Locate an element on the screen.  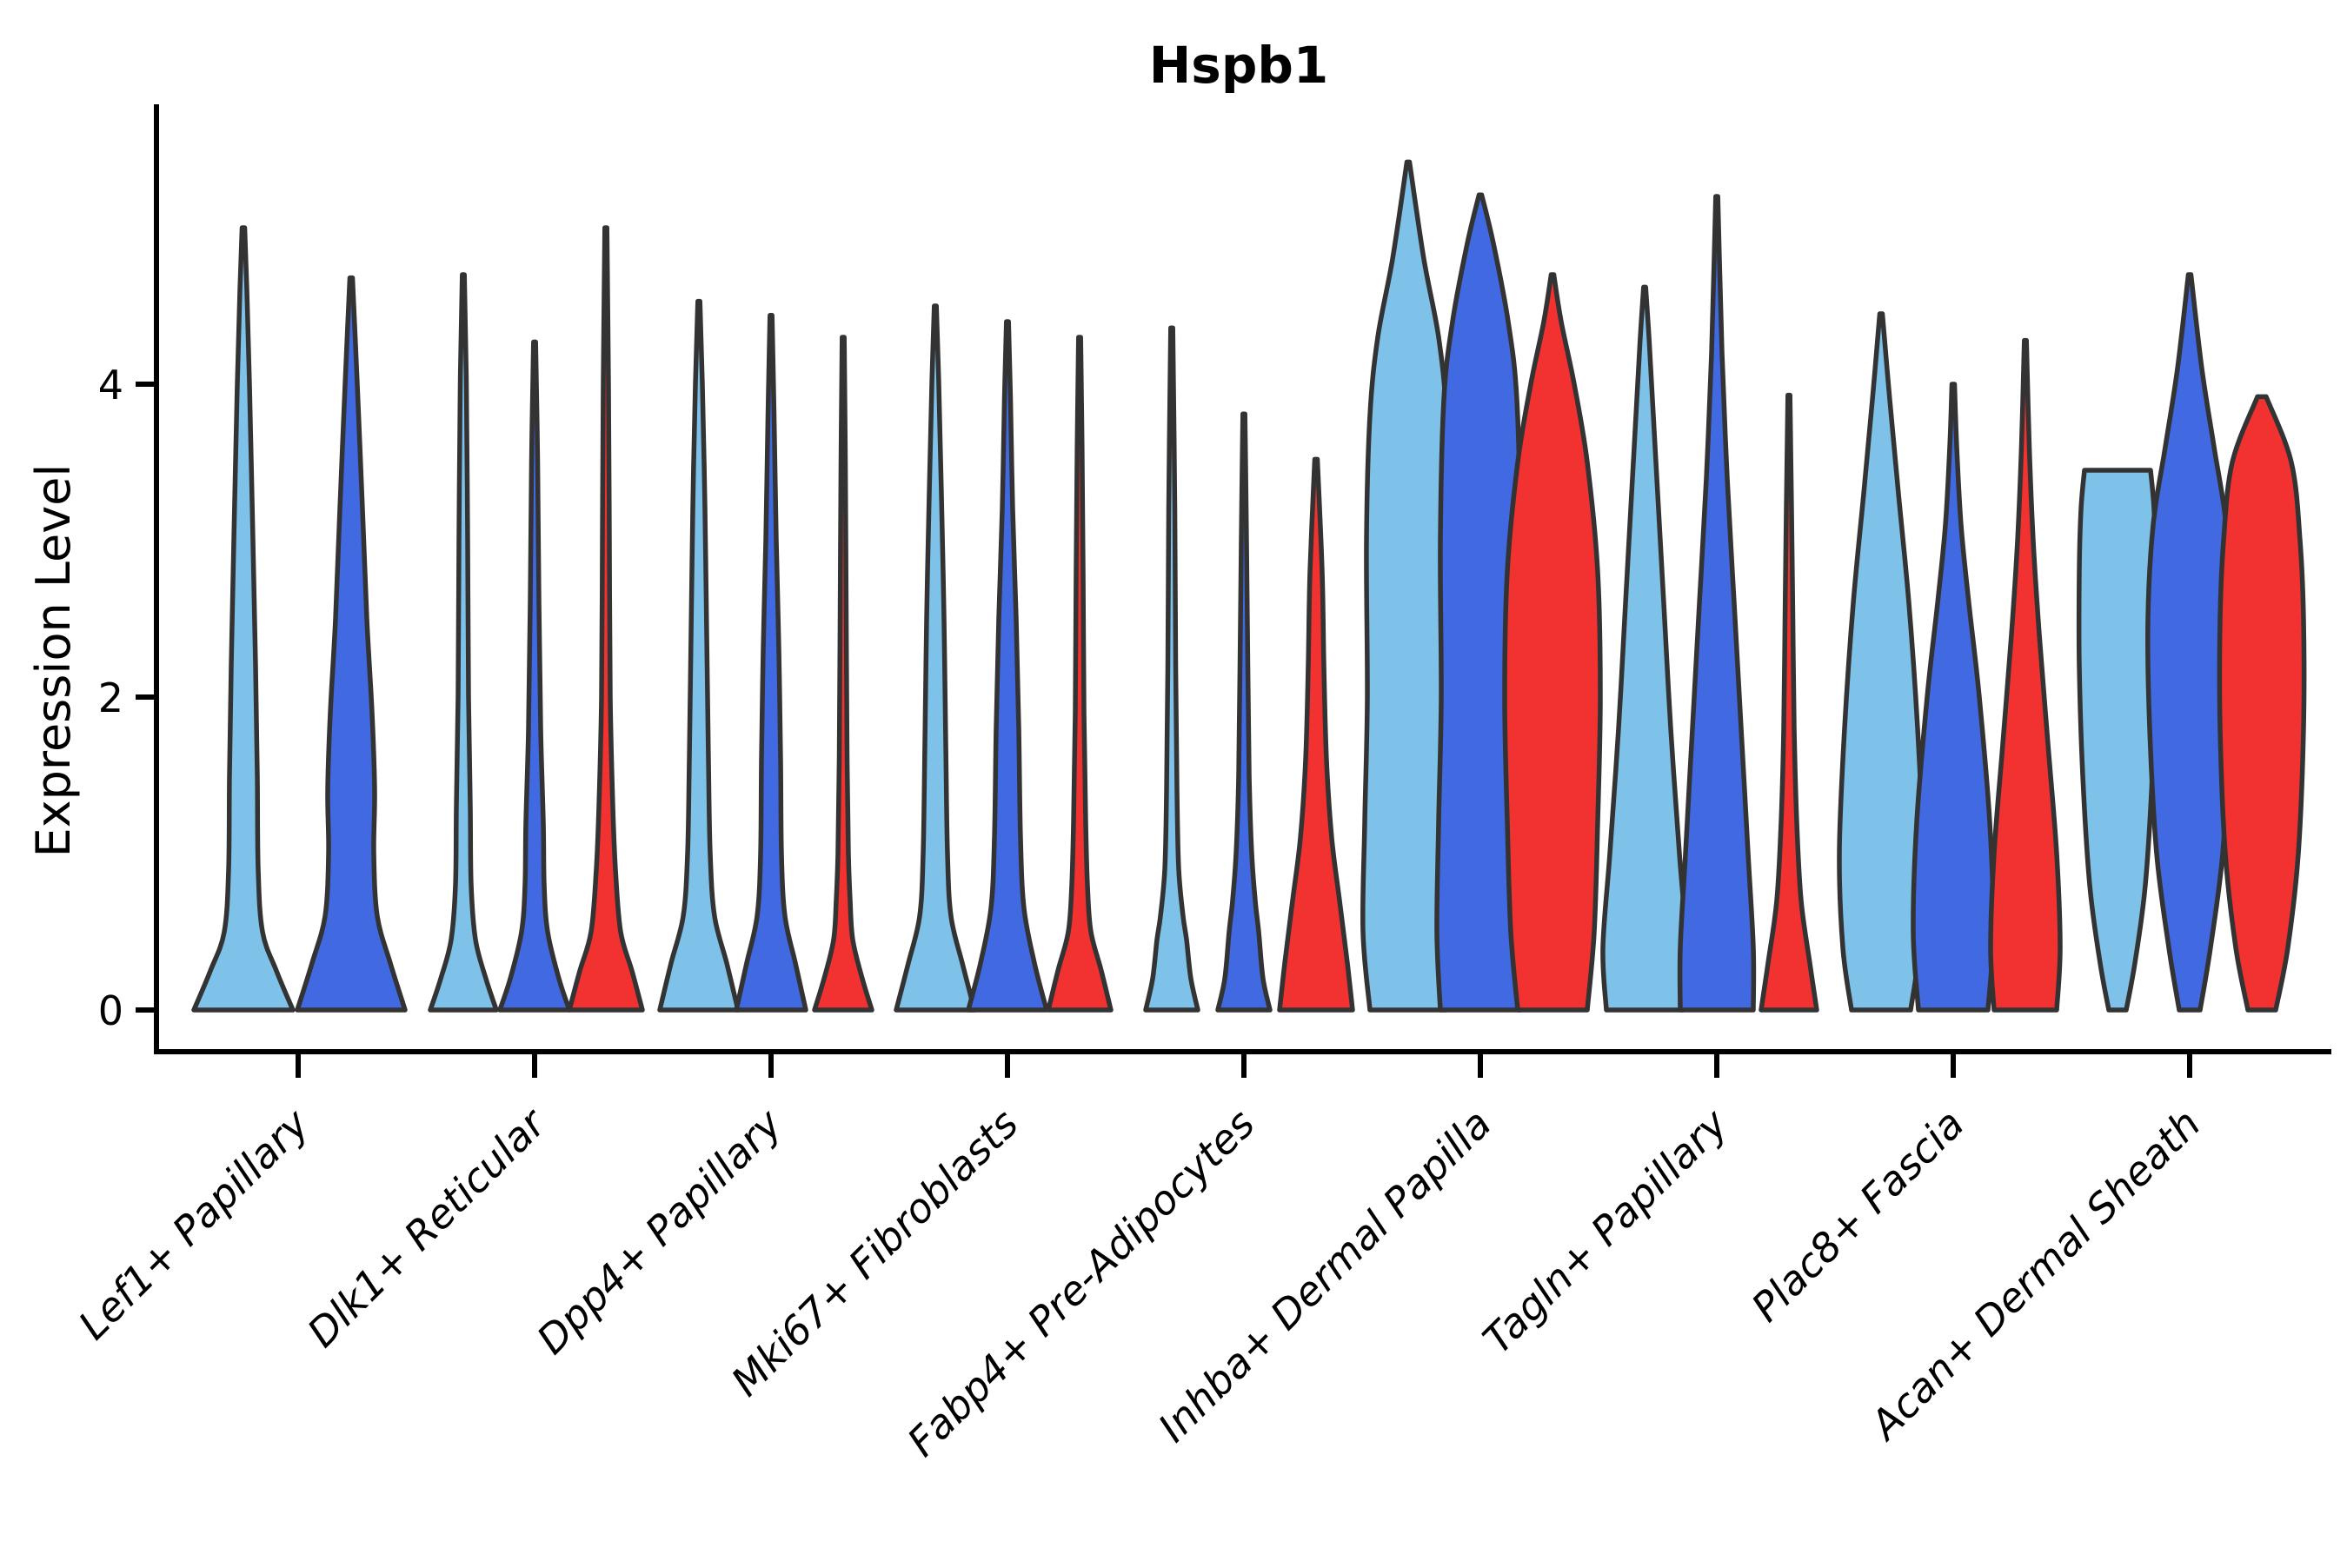
x-tick-label-tagln-papillary: Tagln+ Papillary is located at coordinates (1605, 1231).